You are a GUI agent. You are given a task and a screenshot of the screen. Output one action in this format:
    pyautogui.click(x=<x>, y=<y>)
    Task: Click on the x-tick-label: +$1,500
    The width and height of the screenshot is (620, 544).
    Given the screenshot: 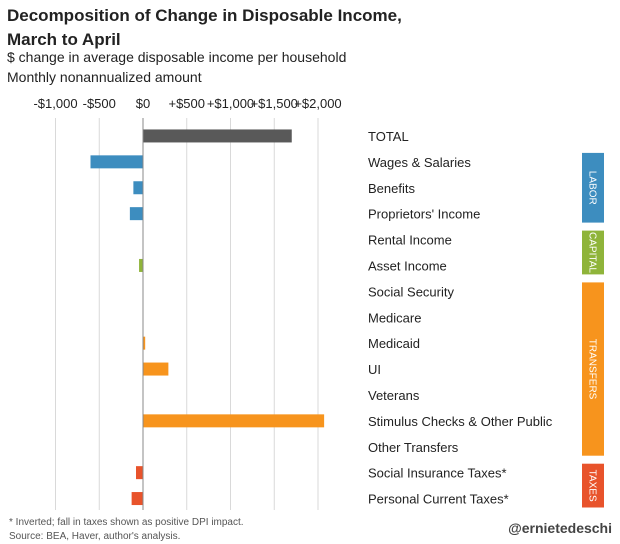 What is the action you would take?
    pyautogui.click(x=274, y=103)
    